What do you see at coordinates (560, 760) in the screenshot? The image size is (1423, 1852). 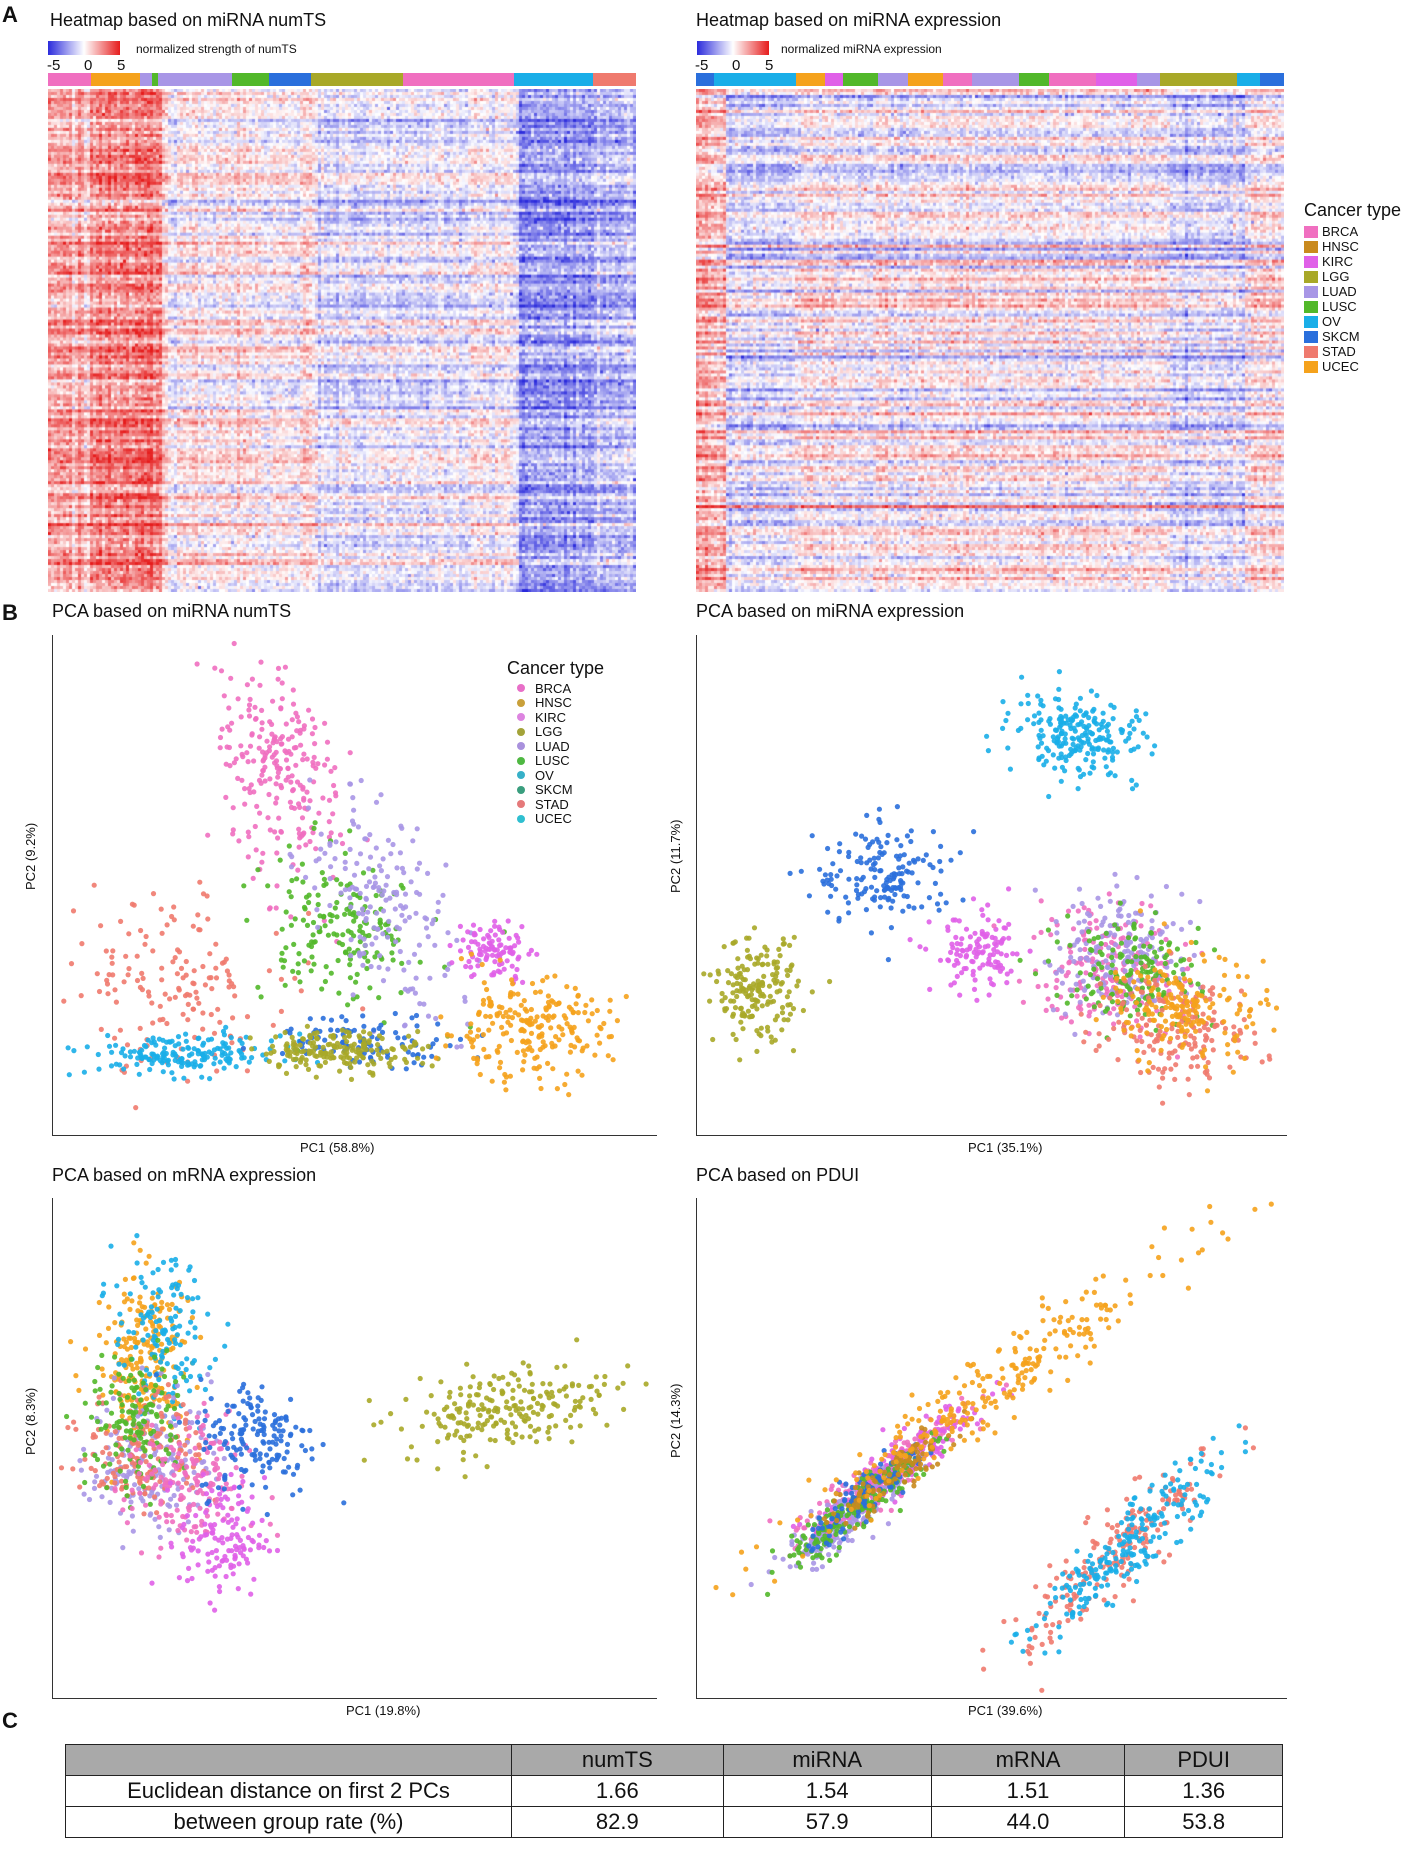 I see `pca-legend-item-lusc: LUSC` at bounding box center [560, 760].